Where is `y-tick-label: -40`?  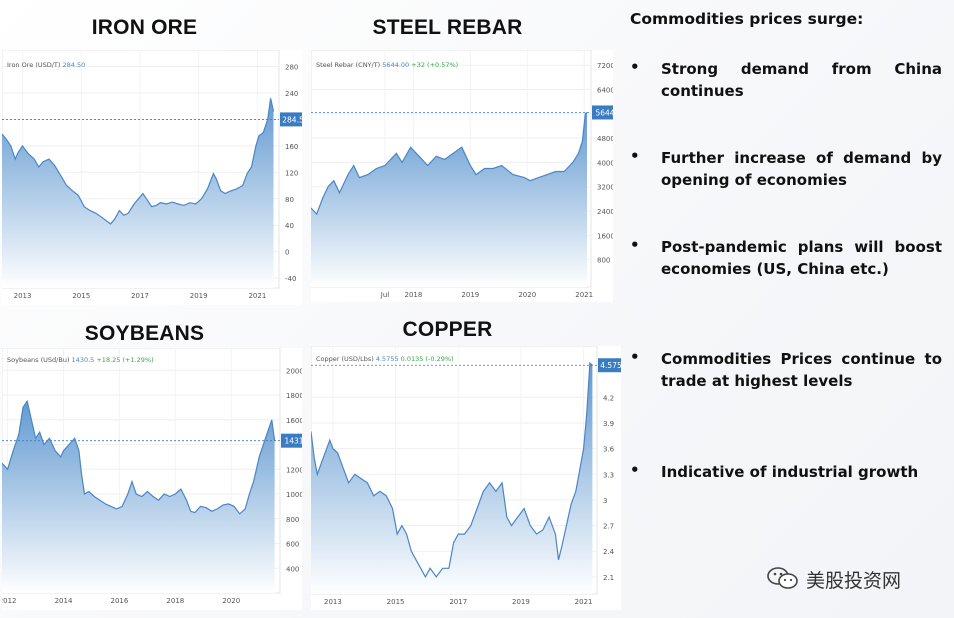 y-tick-label: -40 is located at coordinates (290, 279).